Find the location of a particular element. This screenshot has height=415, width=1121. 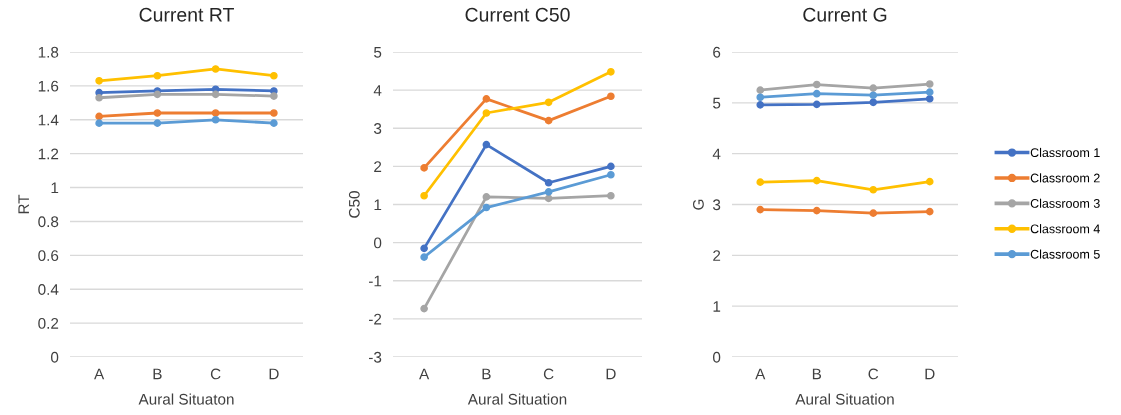

y-tick-label: 0.6 is located at coordinates (48, 256).